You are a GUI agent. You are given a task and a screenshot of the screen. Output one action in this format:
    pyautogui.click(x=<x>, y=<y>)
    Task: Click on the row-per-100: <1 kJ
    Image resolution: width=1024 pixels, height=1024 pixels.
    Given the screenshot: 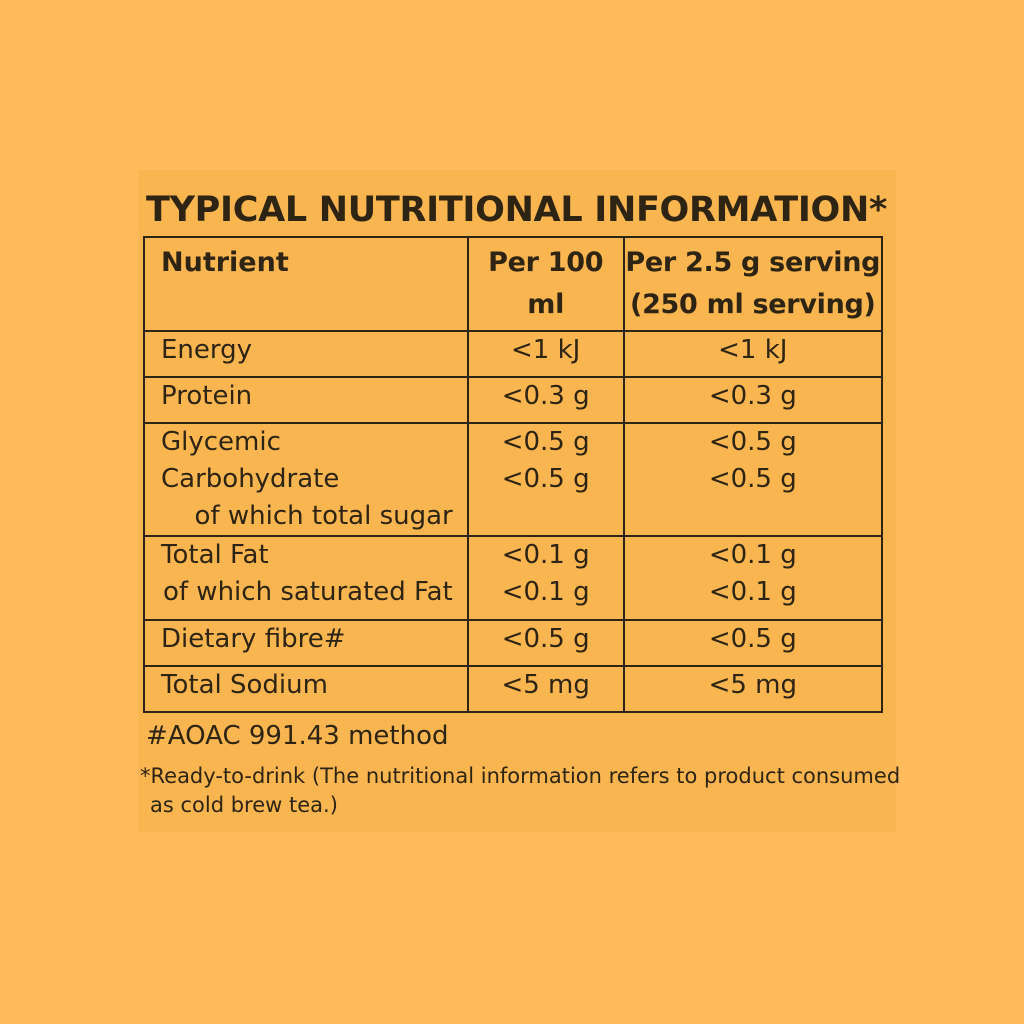 What is the action you would take?
    pyautogui.click(x=545, y=354)
    